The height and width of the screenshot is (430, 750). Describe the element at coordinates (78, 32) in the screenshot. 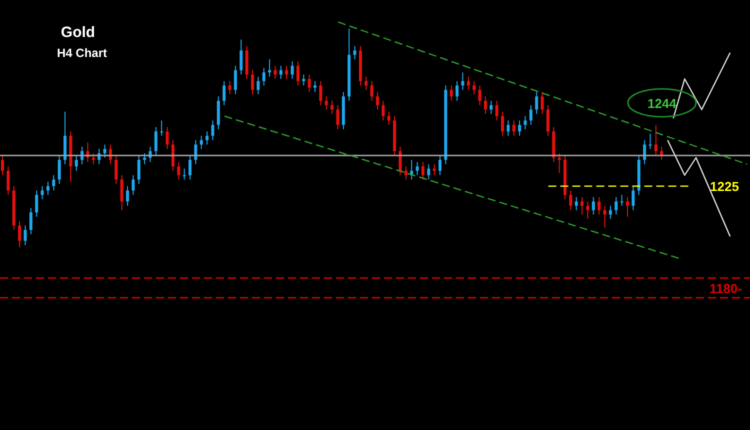

I see `chart-title: Gold` at that location.